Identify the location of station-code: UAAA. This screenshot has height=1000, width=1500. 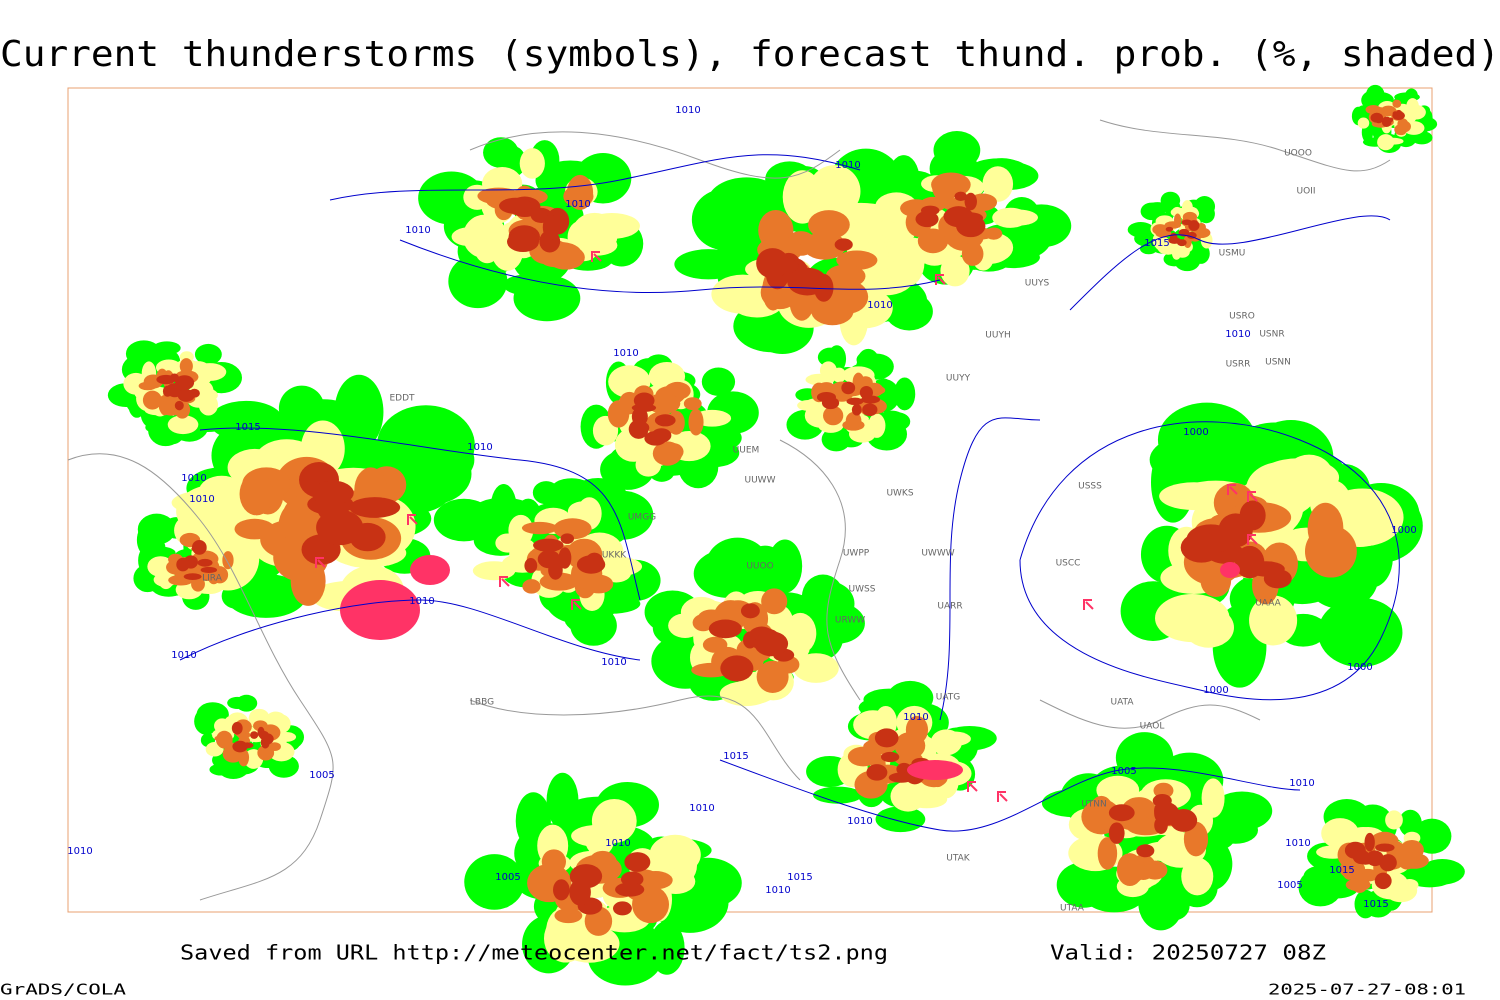
(1268, 604).